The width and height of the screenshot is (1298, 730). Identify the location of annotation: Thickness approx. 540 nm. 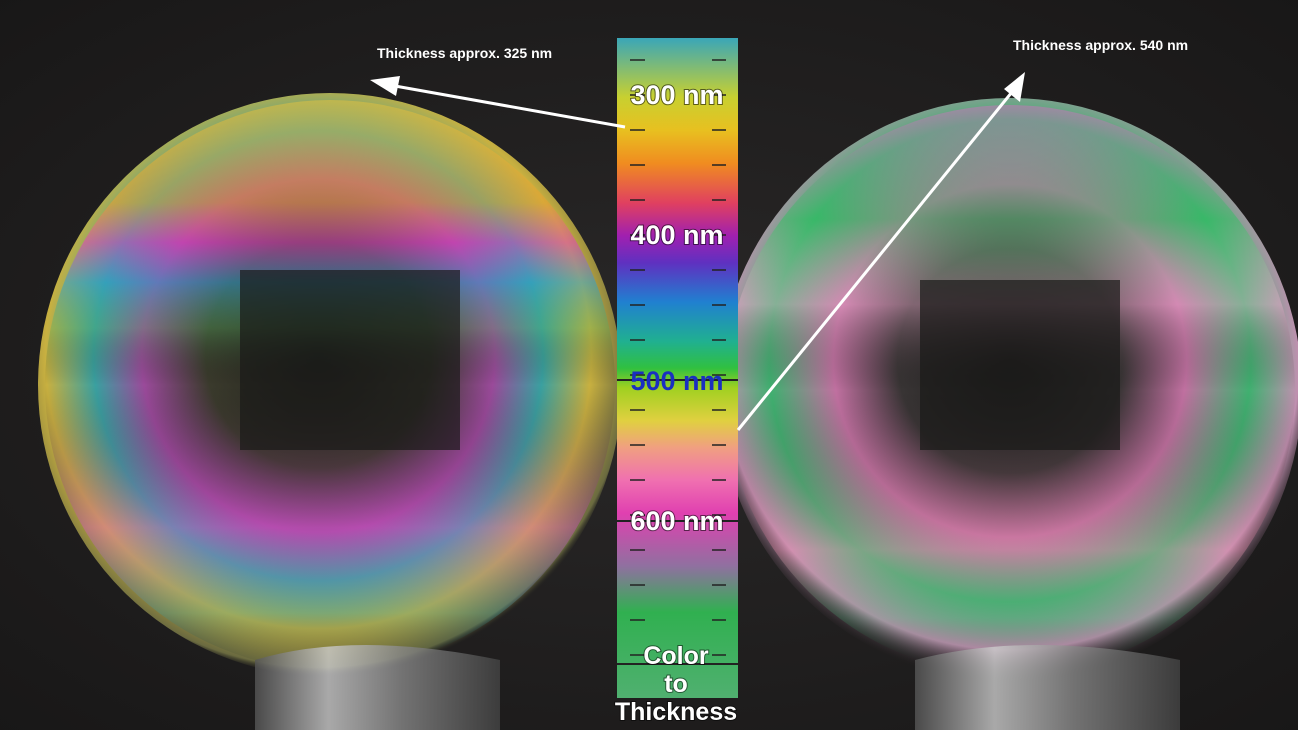
(1100, 45).